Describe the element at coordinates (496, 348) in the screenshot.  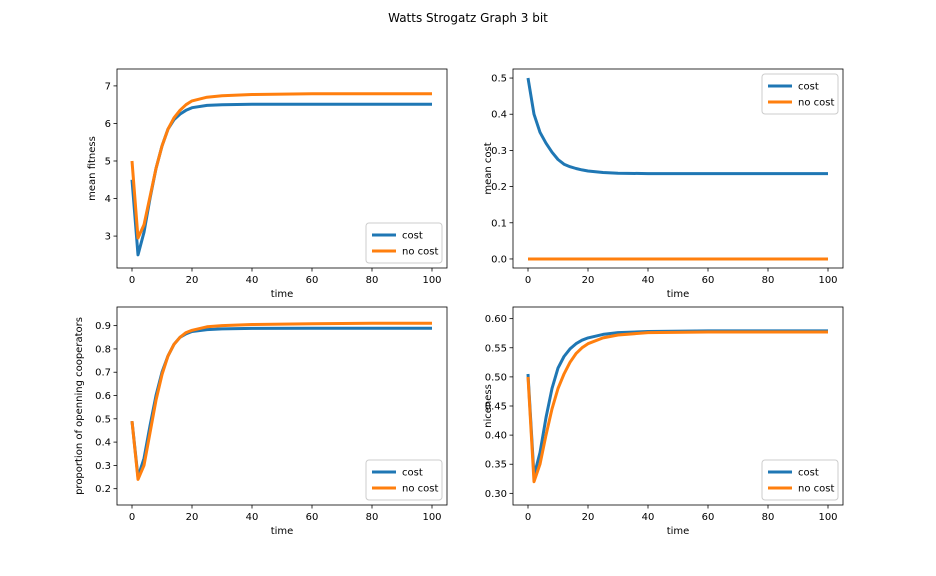
I see `y-tick-label: 0.55` at that location.